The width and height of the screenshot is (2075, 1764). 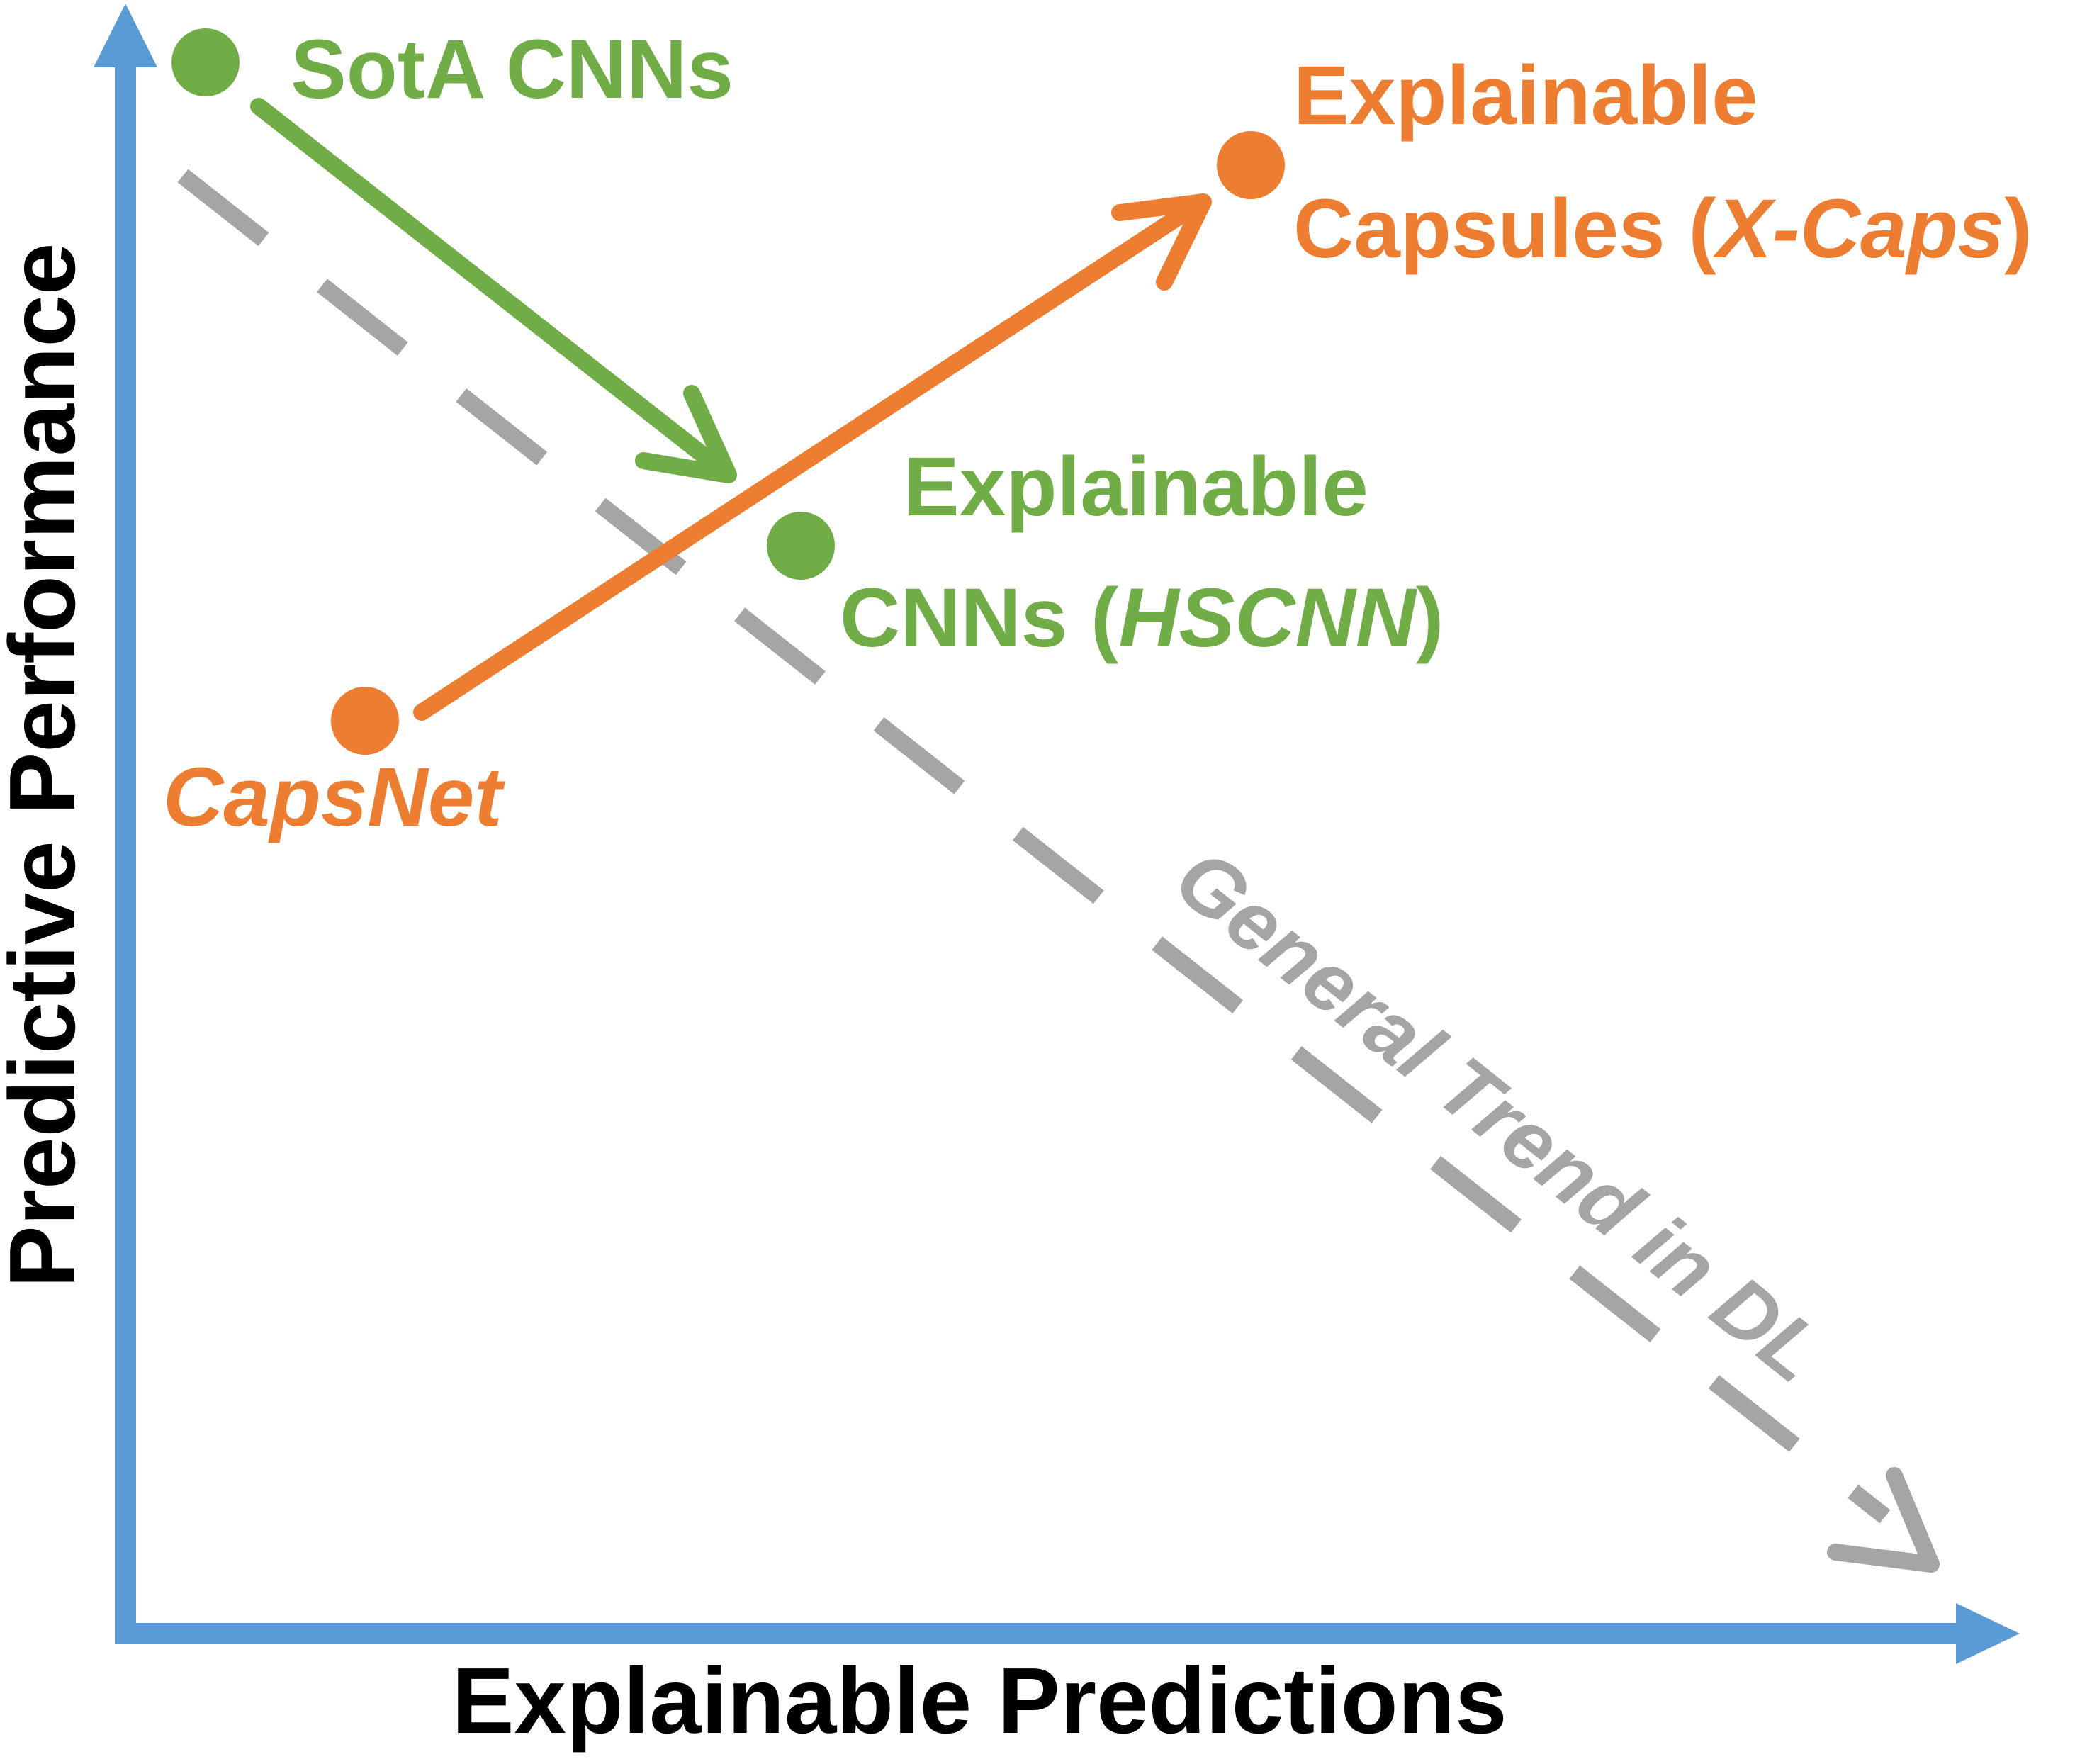 I want to click on xcaps-suffix: ), so click(x=2018, y=229).